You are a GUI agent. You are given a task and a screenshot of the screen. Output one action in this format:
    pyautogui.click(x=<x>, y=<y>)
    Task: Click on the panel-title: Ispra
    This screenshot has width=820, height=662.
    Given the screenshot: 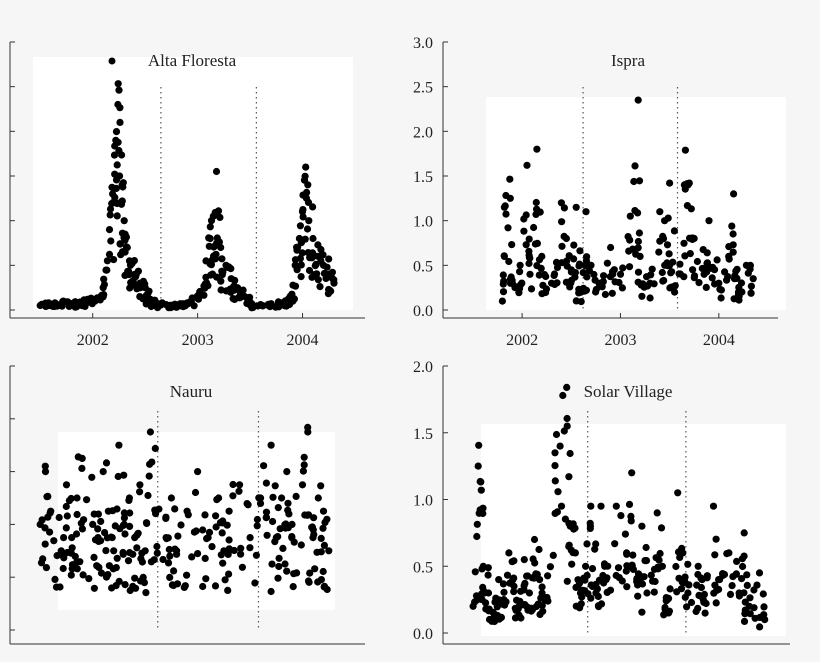 What is the action you would take?
    pyautogui.click(x=628, y=60)
    